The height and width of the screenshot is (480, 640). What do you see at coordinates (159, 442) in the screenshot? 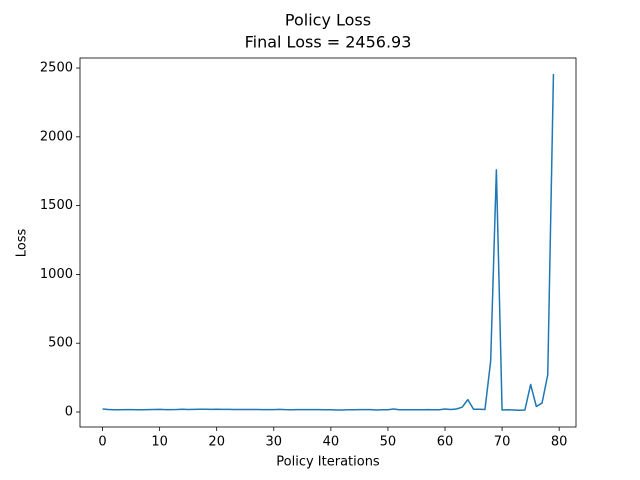
I see `x-tick-label: 10` at bounding box center [159, 442].